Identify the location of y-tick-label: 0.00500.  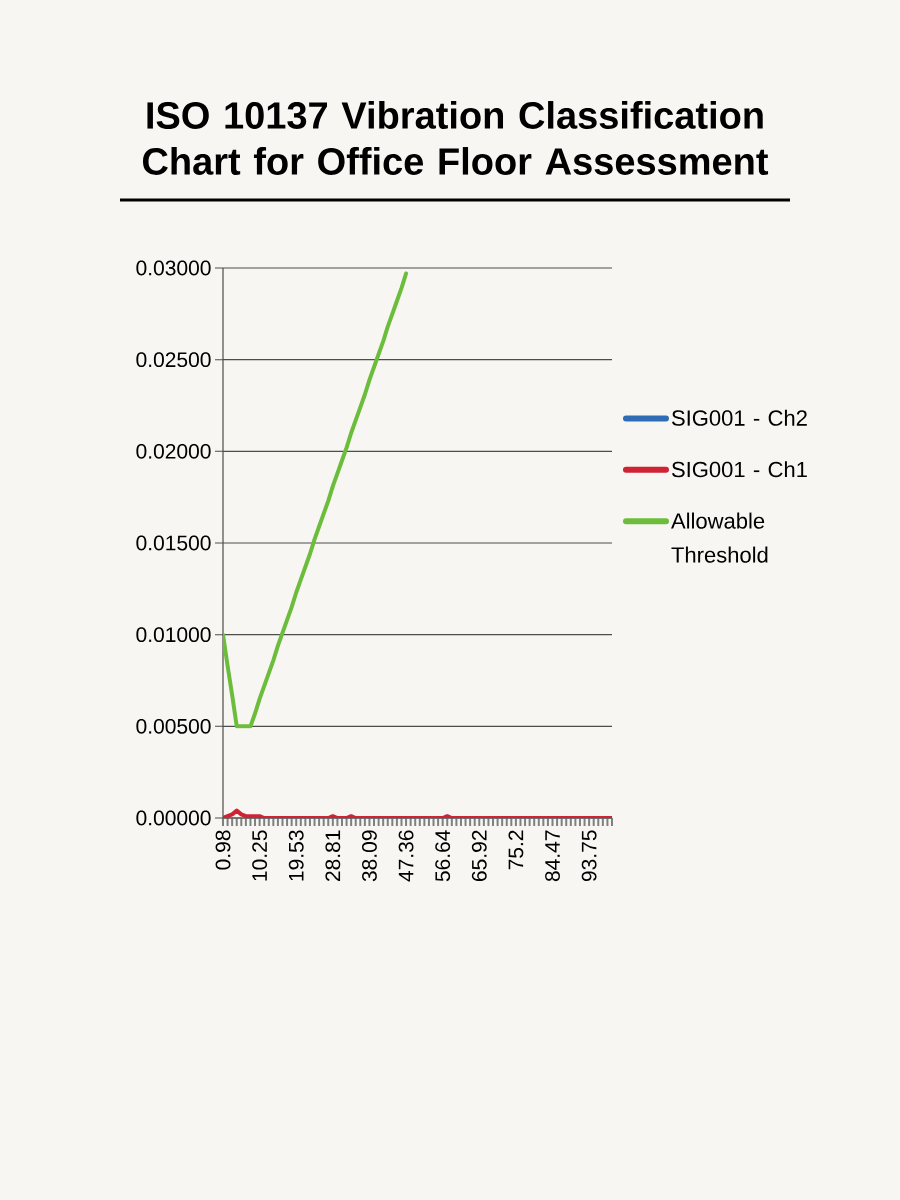
(173, 726).